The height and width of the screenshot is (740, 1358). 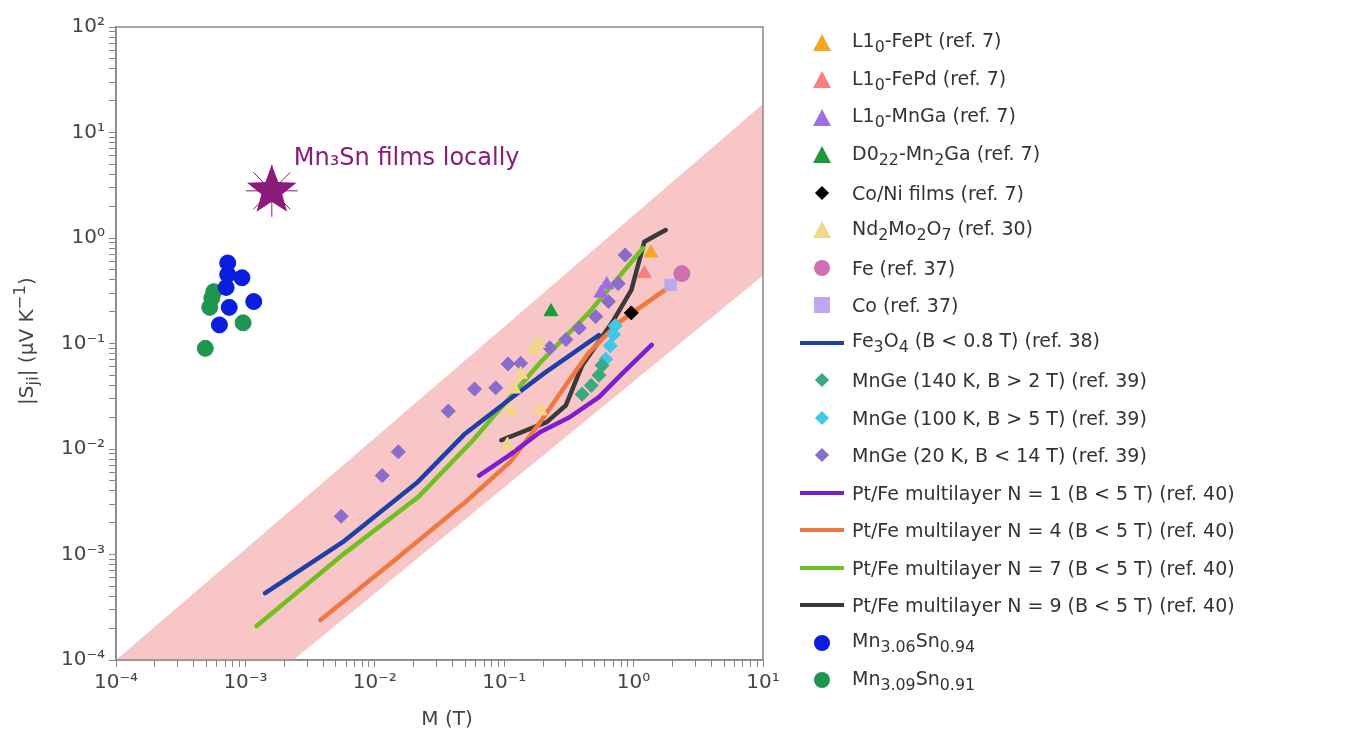 I want to click on x-tick-label: 10¹, so click(x=763, y=681).